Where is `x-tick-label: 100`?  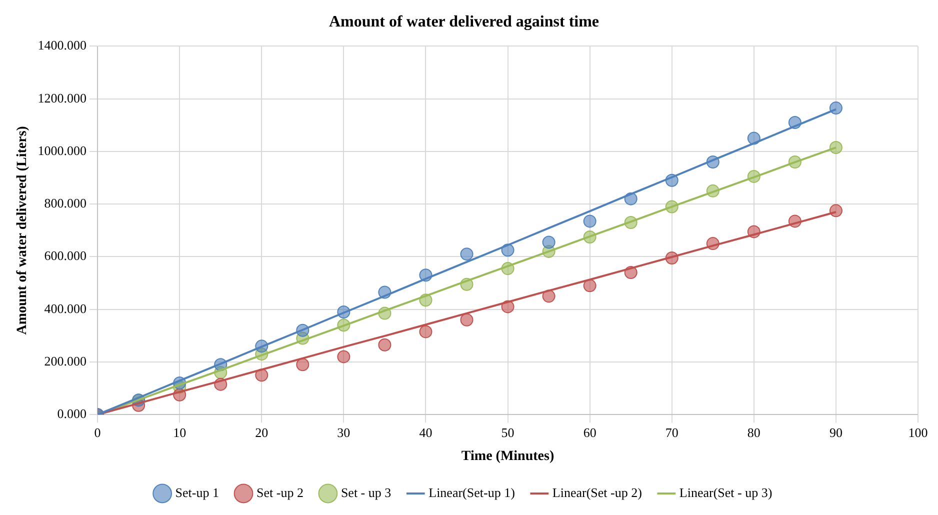 x-tick-label: 100 is located at coordinates (918, 432).